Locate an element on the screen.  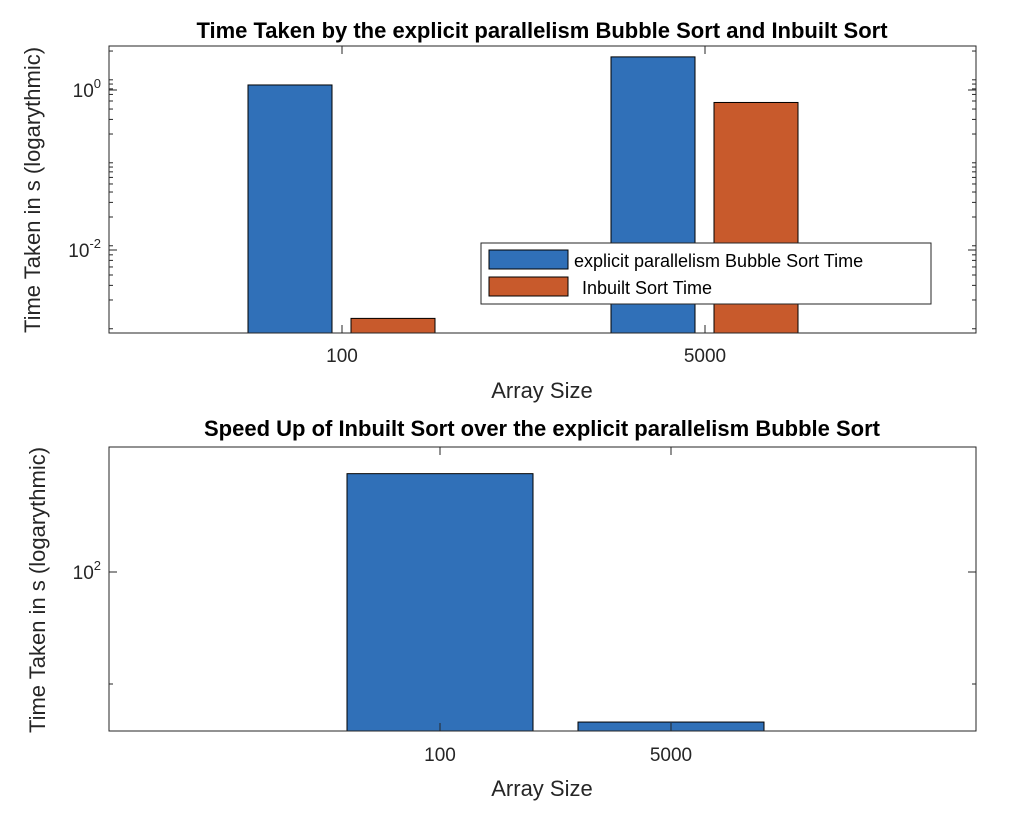
top-ytick-label-2: 10⁻² is located at coordinates (84, 249).